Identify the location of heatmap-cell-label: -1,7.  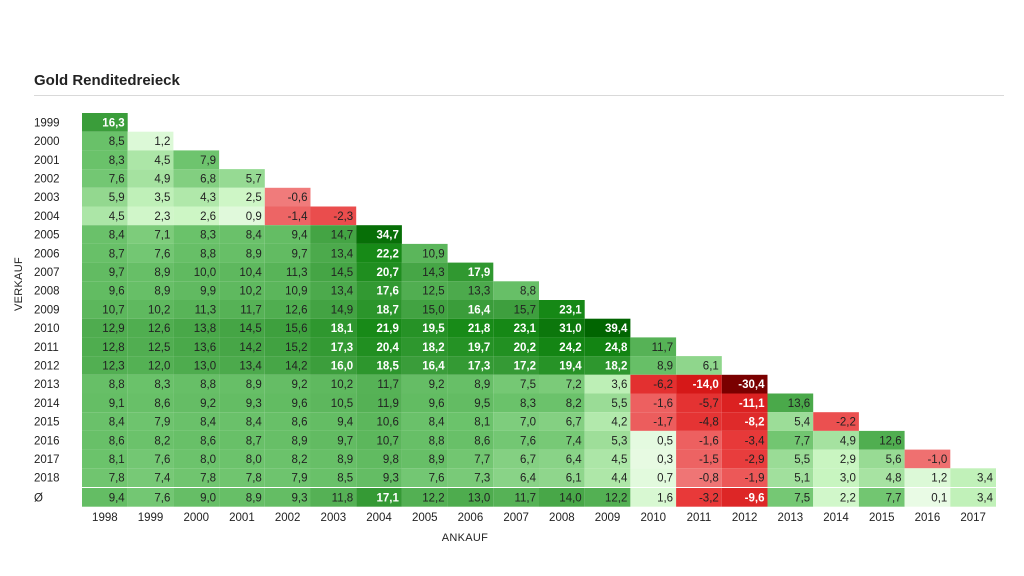
(663, 423).